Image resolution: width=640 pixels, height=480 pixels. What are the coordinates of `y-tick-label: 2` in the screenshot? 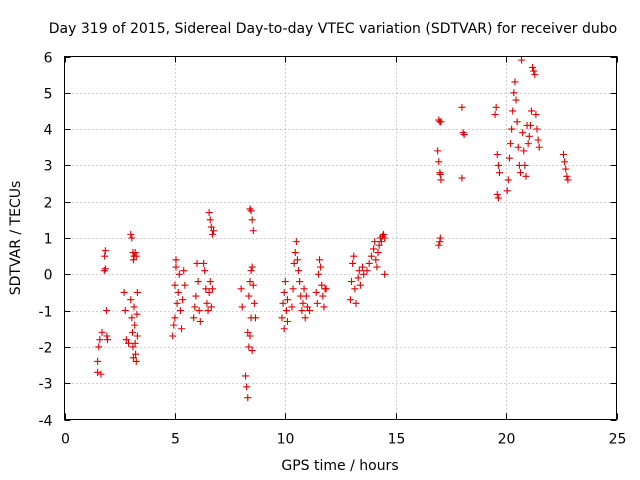 It's located at (48, 204).